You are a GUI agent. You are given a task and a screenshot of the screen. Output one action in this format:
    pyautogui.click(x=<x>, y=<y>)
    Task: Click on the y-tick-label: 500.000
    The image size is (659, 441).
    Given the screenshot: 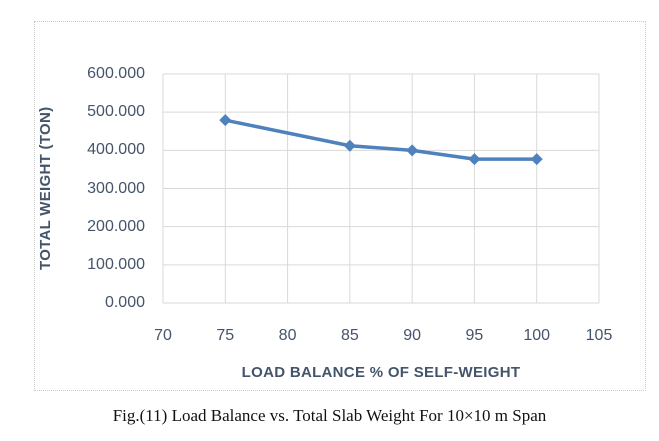 What is the action you would take?
    pyautogui.click(x=116, y=112)
    